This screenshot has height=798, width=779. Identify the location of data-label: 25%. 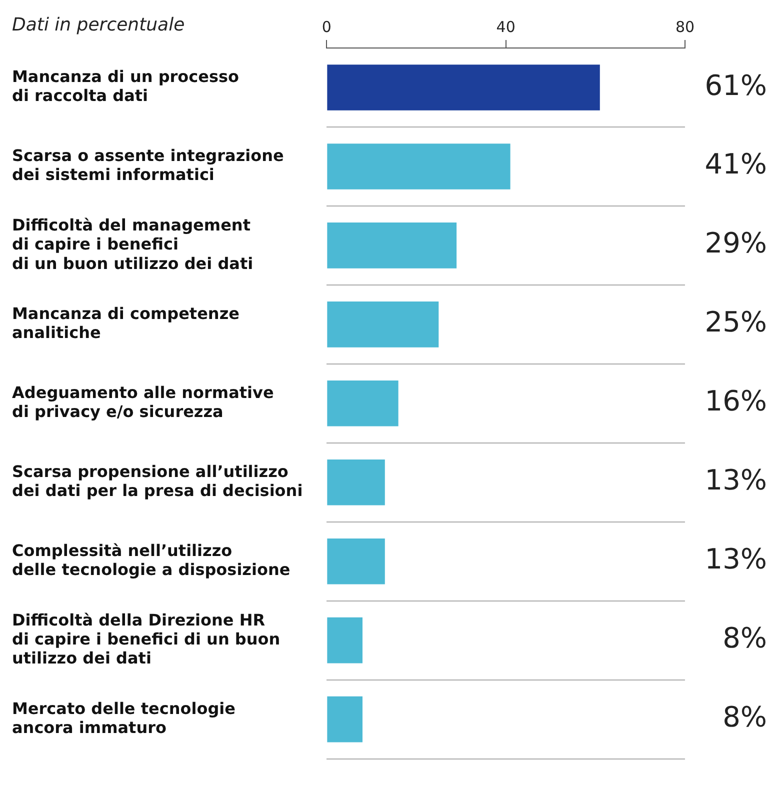
(735, 322).